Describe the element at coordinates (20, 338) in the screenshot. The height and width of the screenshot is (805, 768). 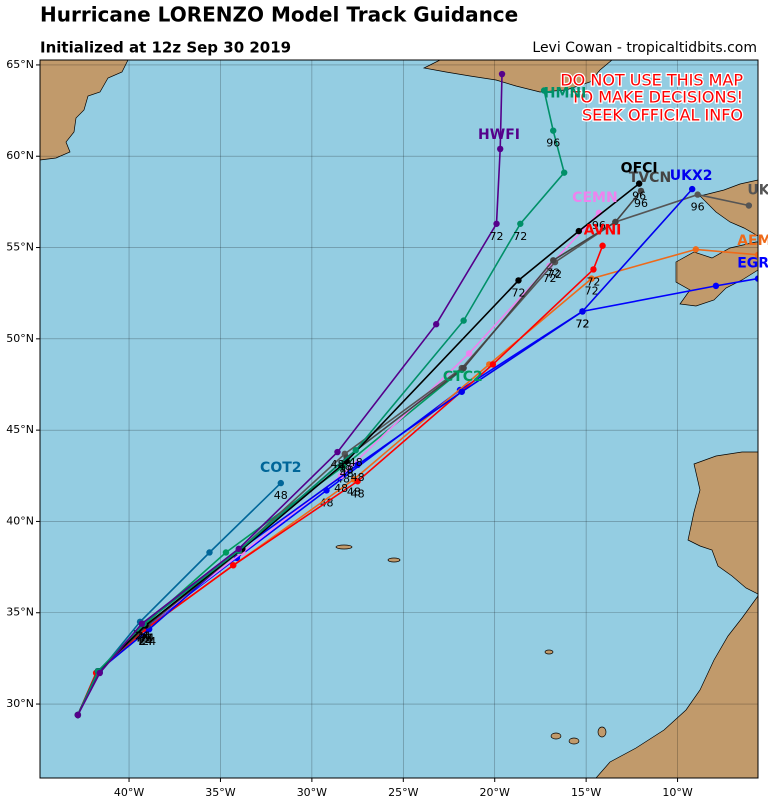
I see `y-tick-label: 50°N` at that location.